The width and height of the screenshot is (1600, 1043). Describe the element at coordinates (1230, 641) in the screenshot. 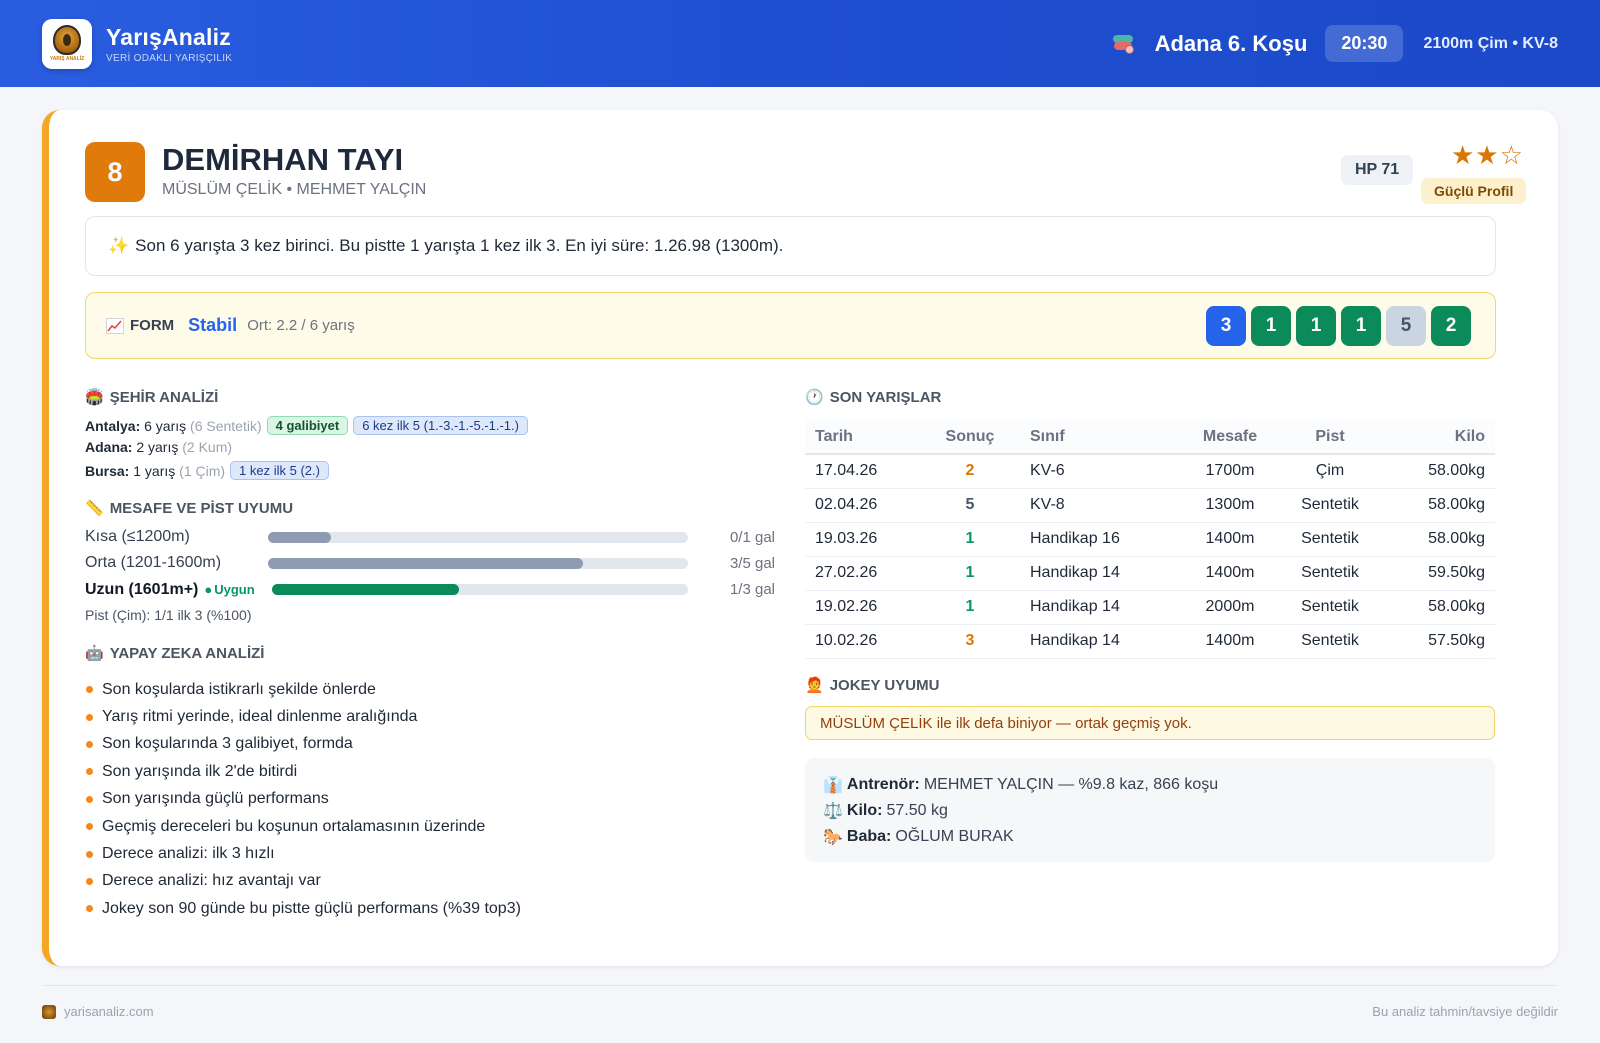

I see `table-cell-distance: 1400m` at that location.